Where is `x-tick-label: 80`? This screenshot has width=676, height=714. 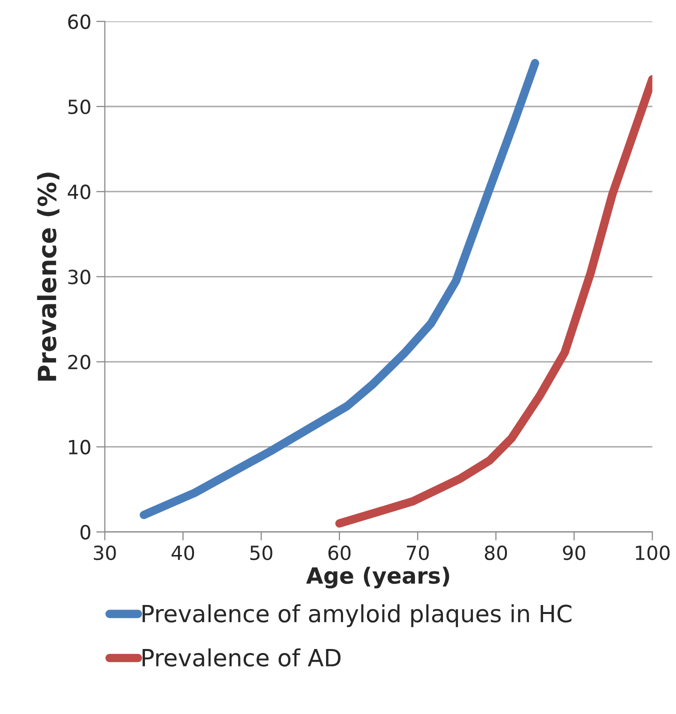 x-tick-label: 80 is located at coordinates (495, 552).